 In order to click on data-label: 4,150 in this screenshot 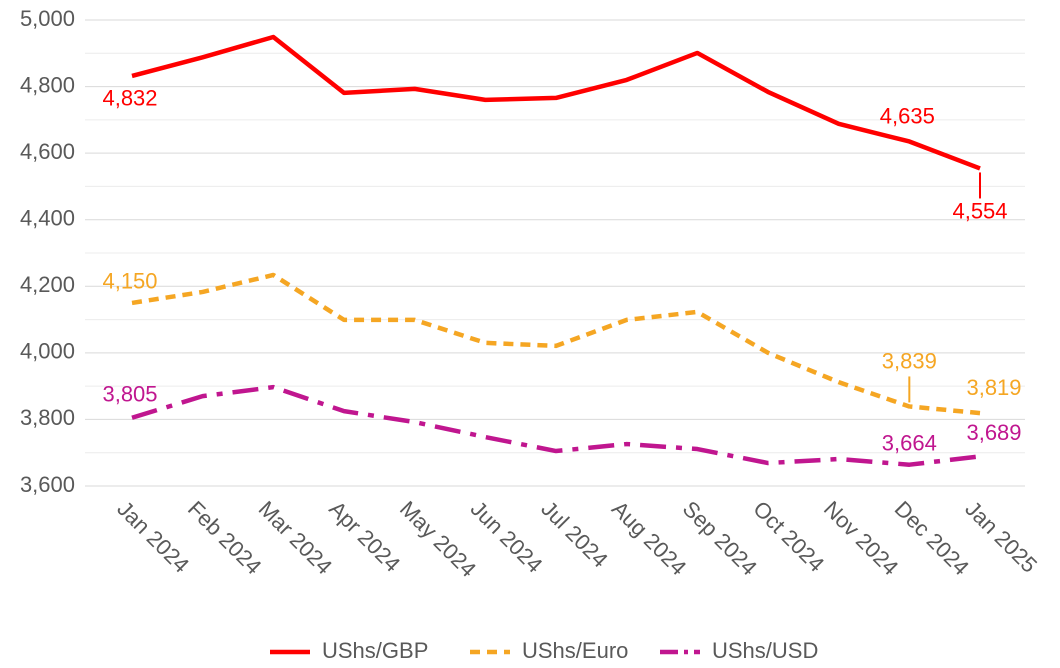, I will do `click(129, 281)`.